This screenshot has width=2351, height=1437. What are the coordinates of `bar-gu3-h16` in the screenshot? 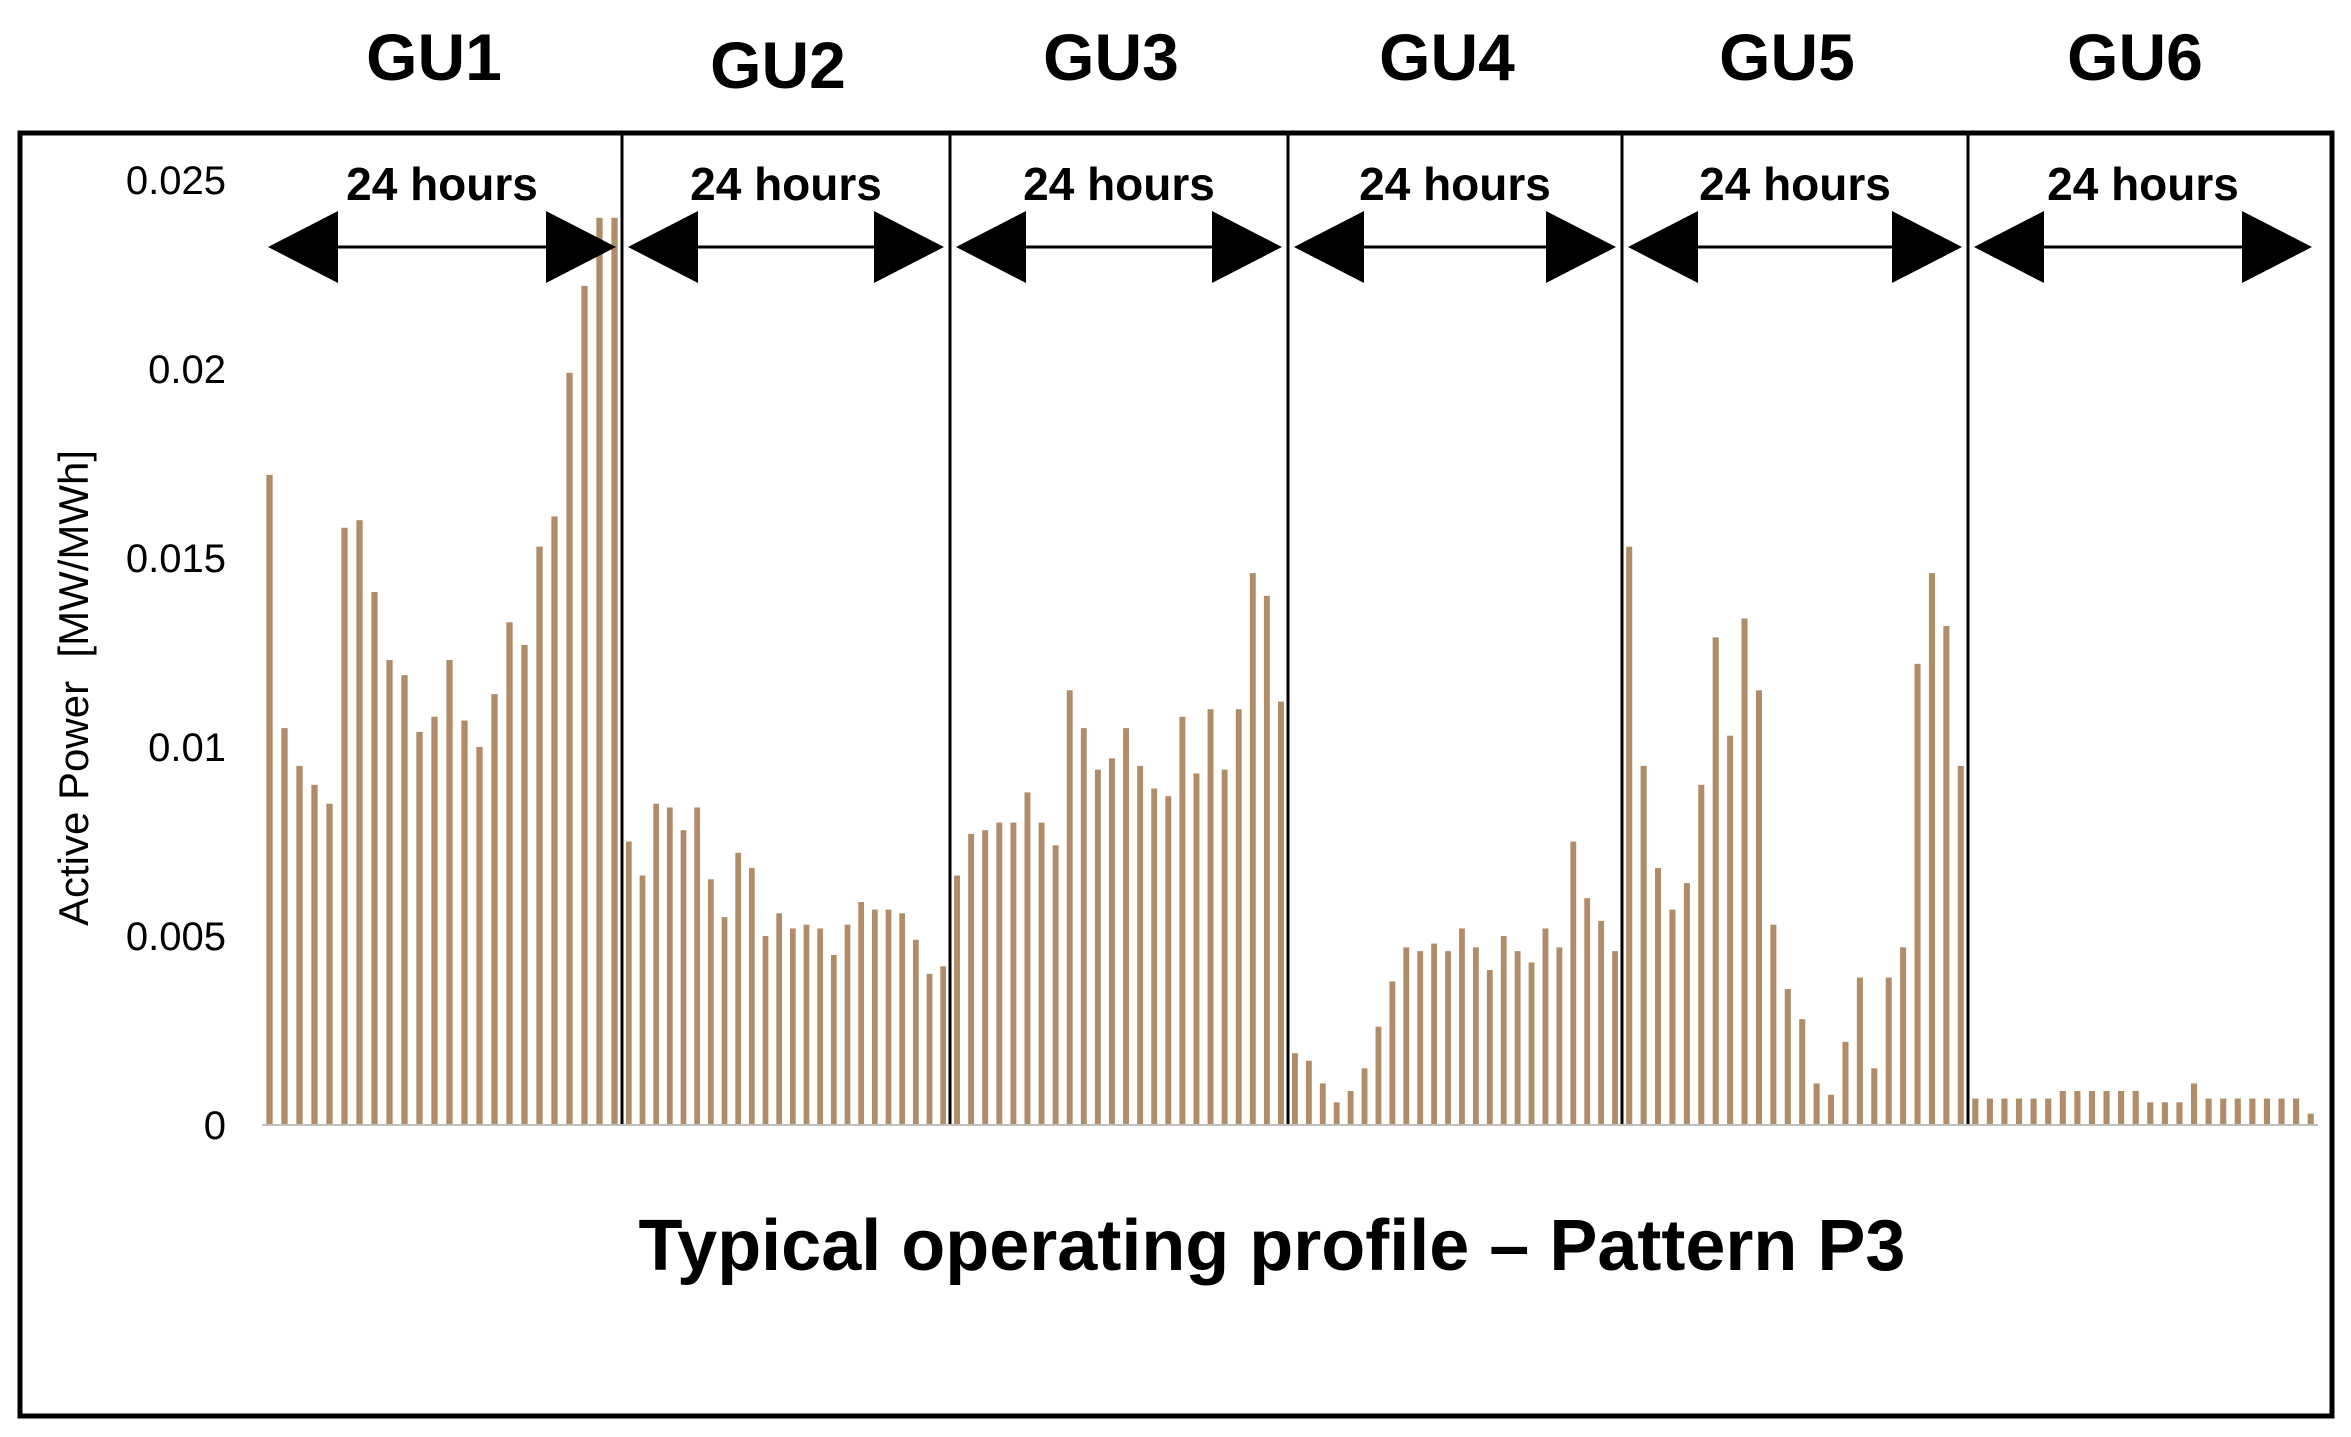 It's located at (1168, 960).